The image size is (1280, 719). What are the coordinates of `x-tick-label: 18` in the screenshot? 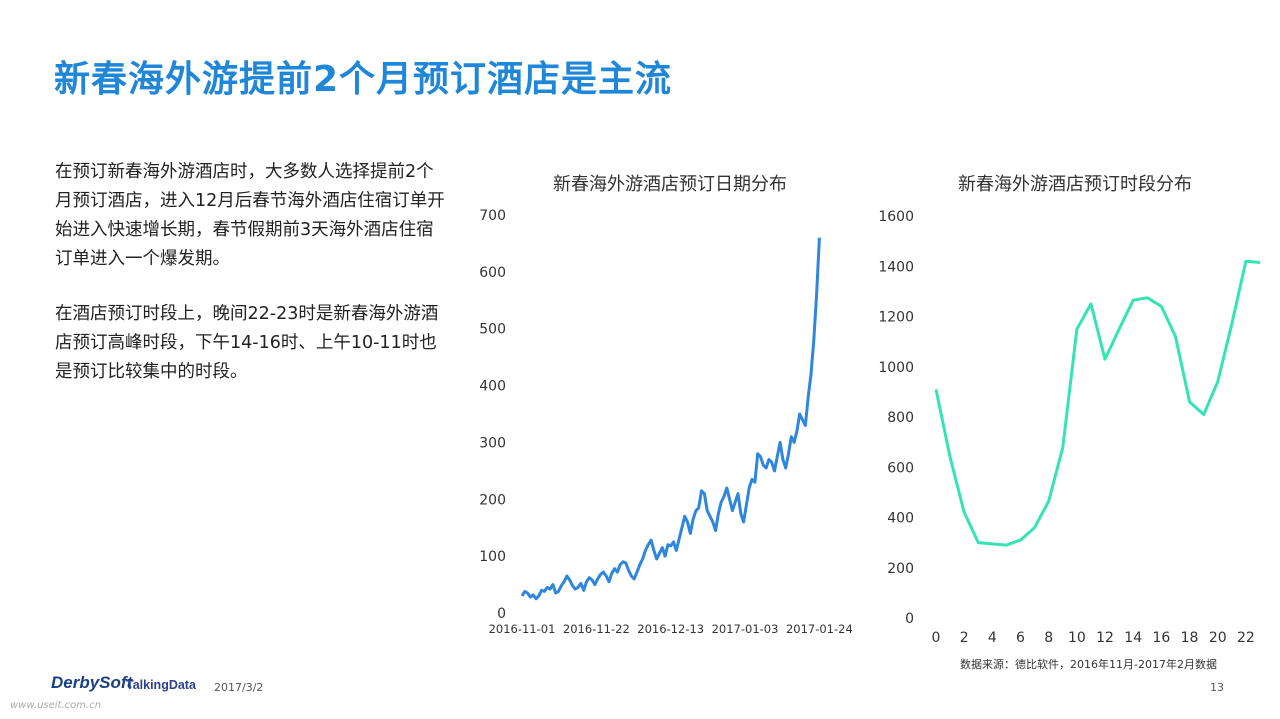 It's located at (1190, 638).